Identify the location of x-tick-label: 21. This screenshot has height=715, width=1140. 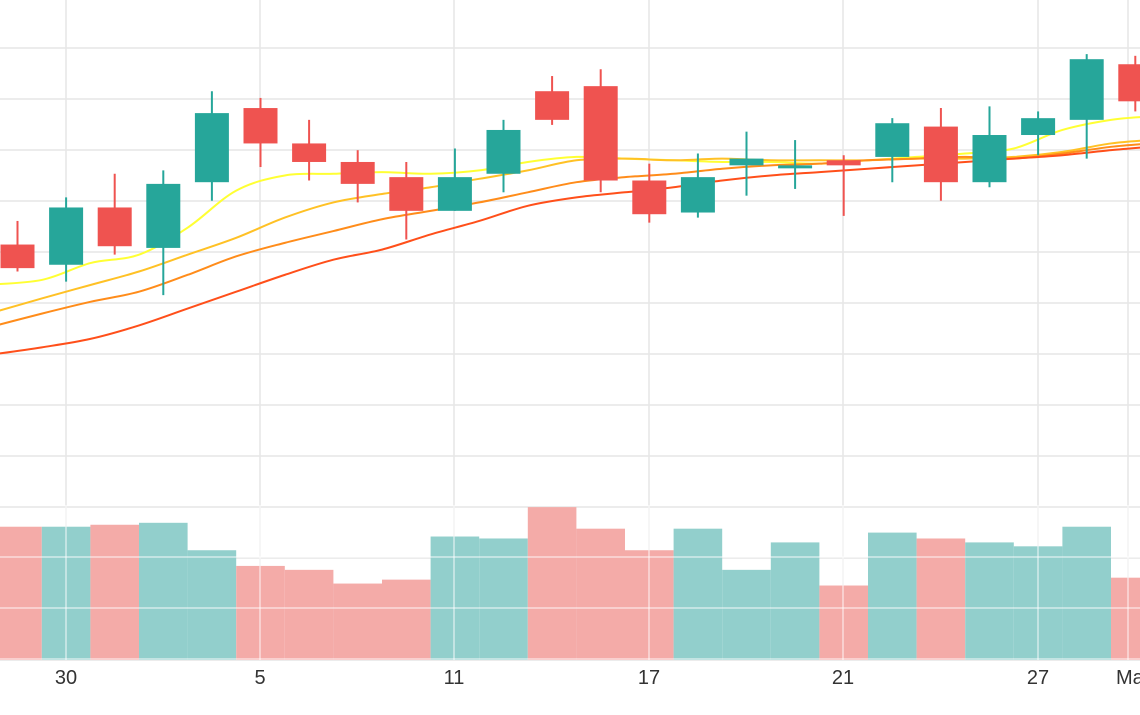
(843, 678).